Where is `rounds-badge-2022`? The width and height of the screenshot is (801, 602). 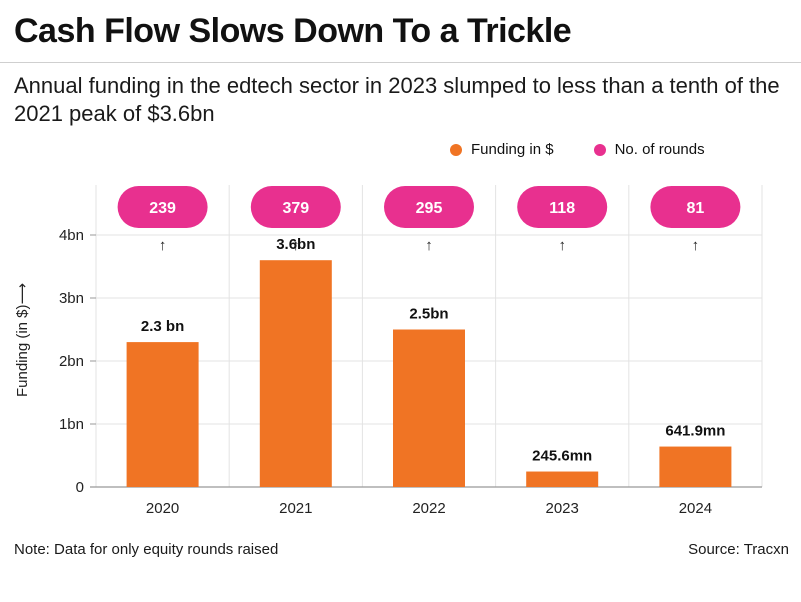 rounds-badge-2022 is located at coordinates (429, 207).